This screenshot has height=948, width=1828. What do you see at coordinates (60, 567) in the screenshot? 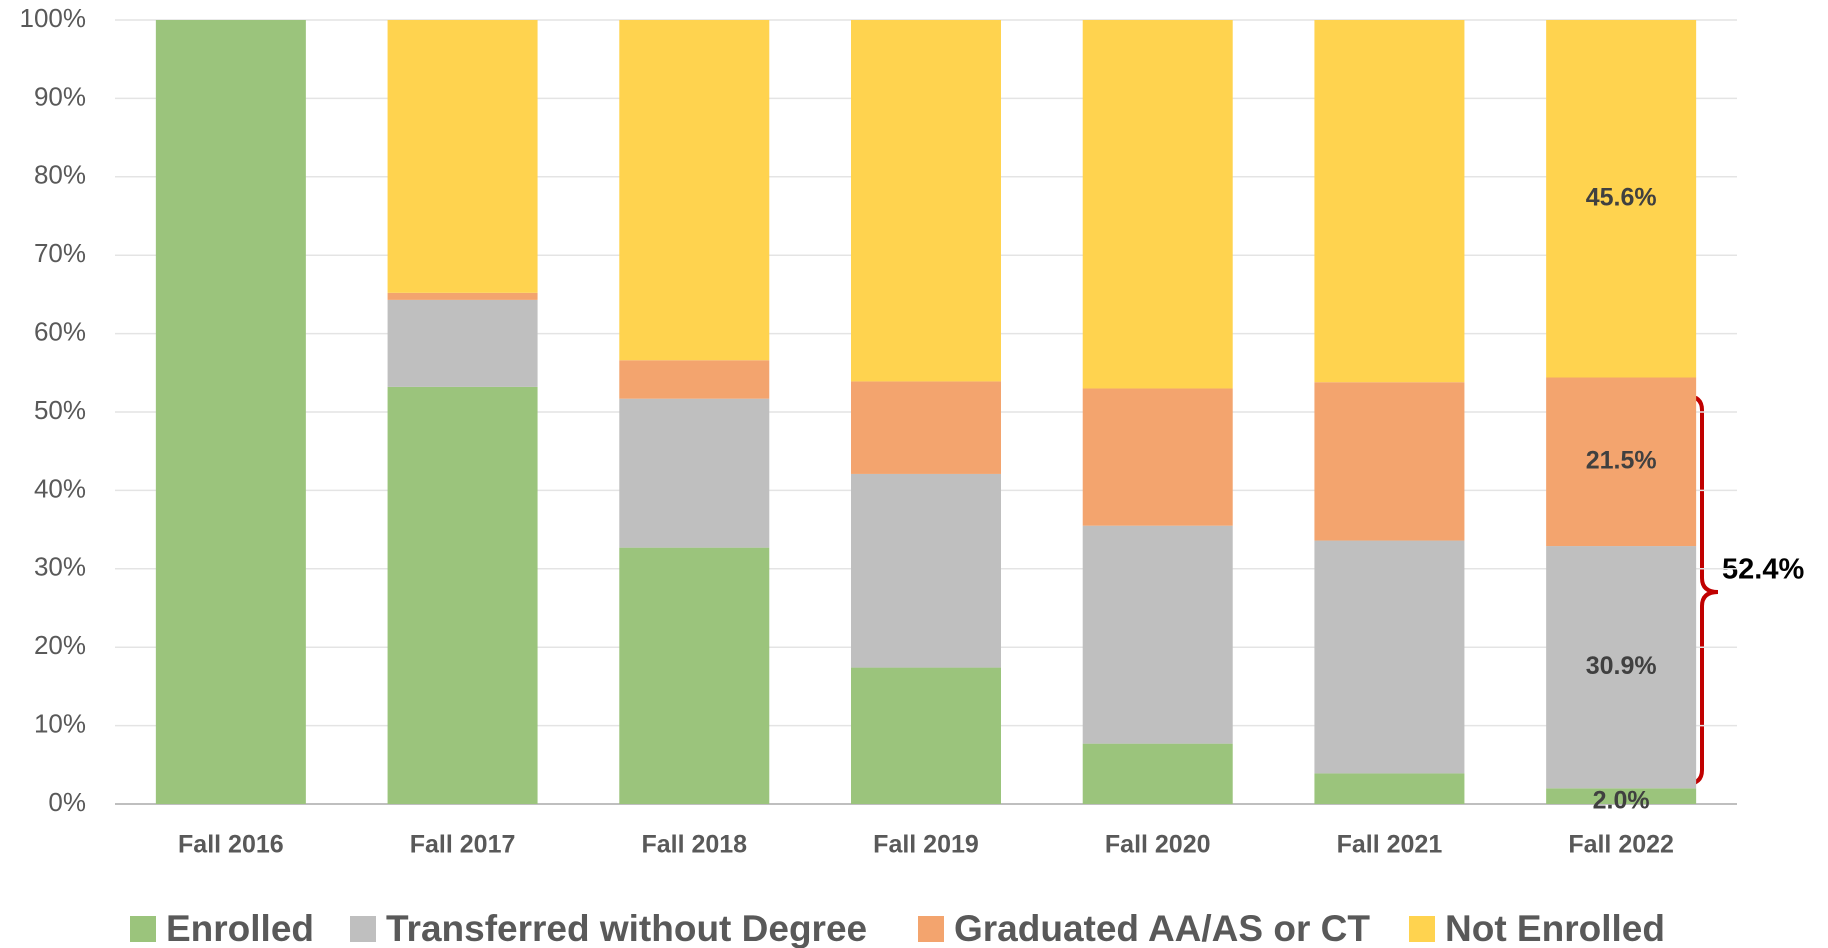
I see `y-tick-label: 30%` at bounding box center [60, 567].